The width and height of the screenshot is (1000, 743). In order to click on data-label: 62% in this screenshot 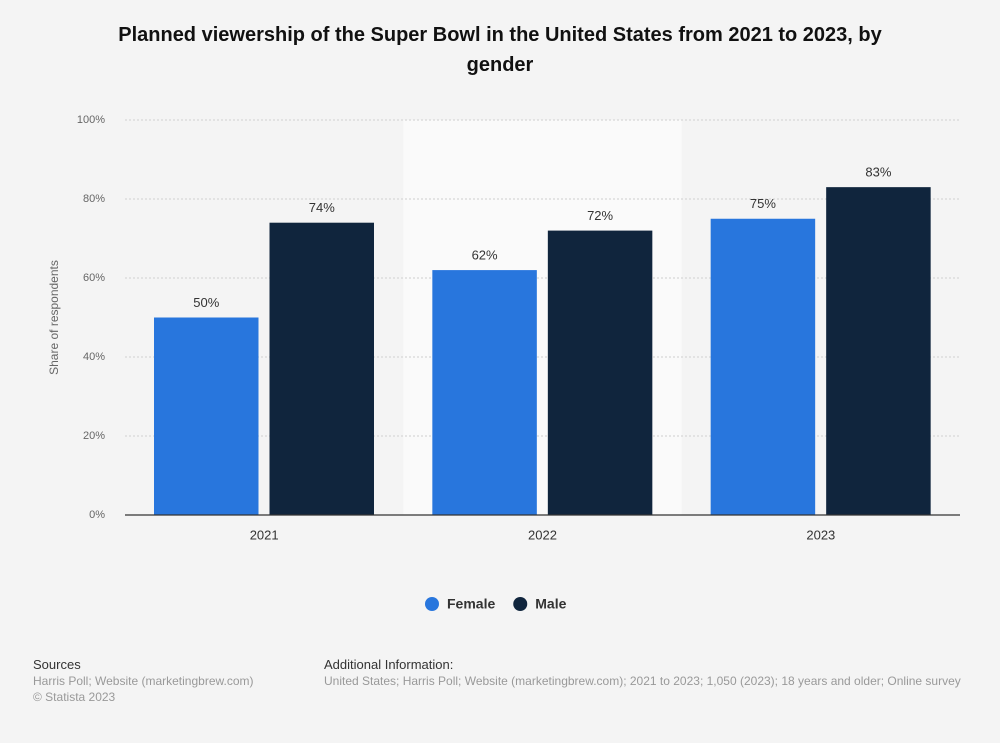, I will do `click(485, 255)`.